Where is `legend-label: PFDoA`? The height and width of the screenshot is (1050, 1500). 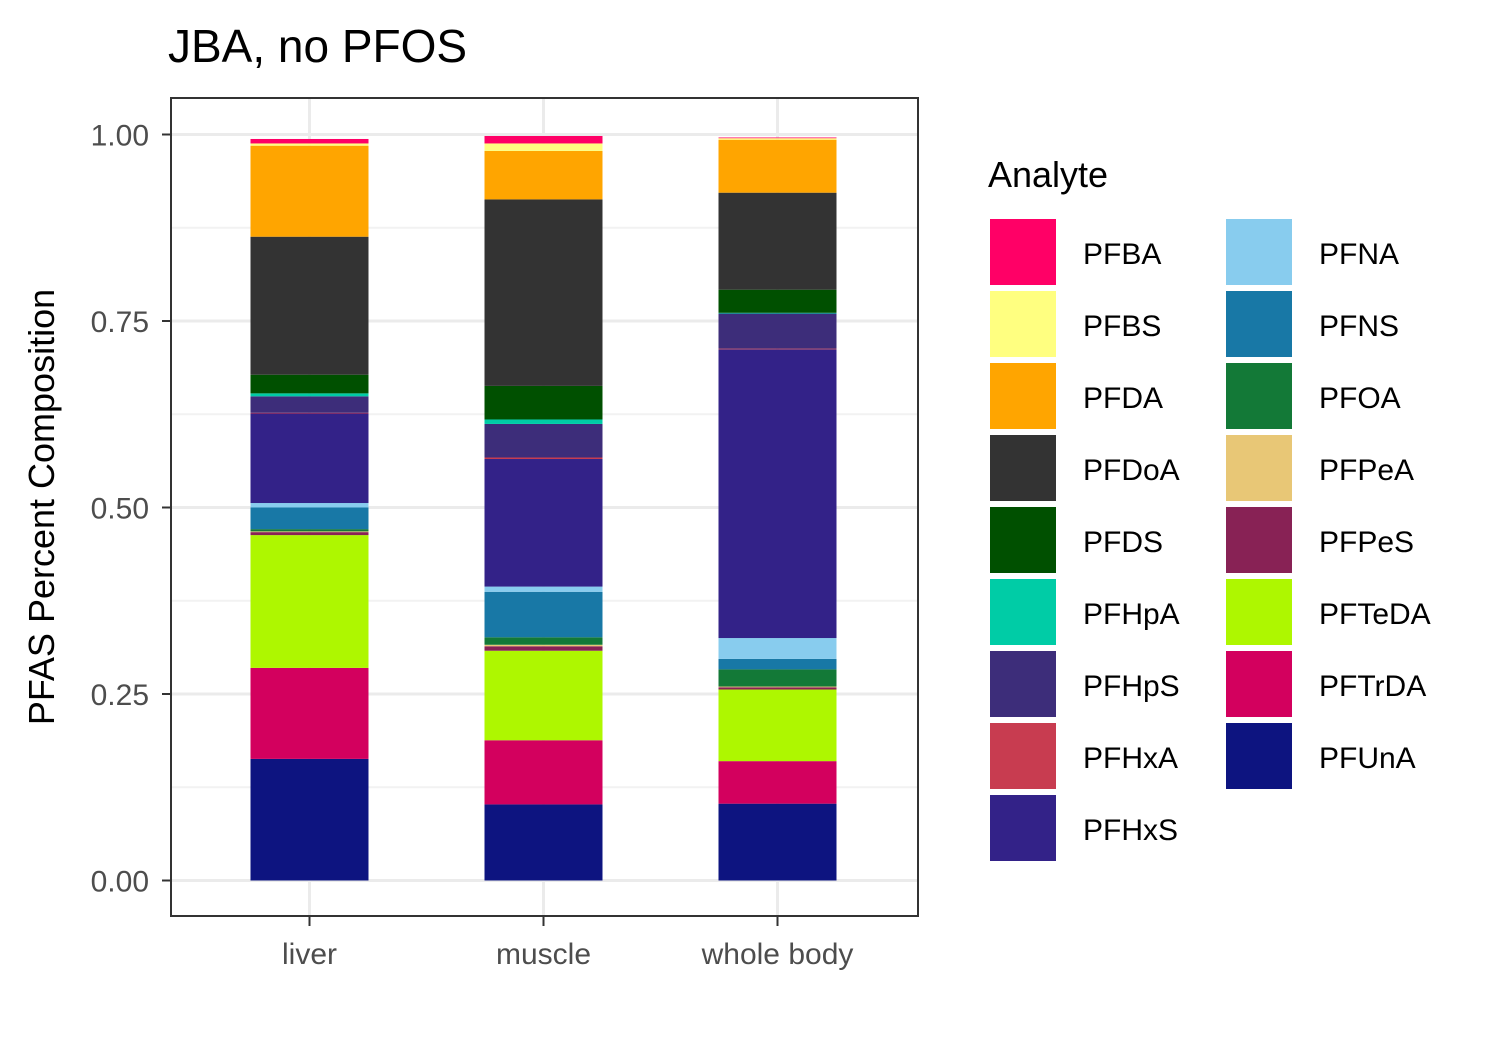
legend-label: PFDoA is located at coordinates (1131, 470).